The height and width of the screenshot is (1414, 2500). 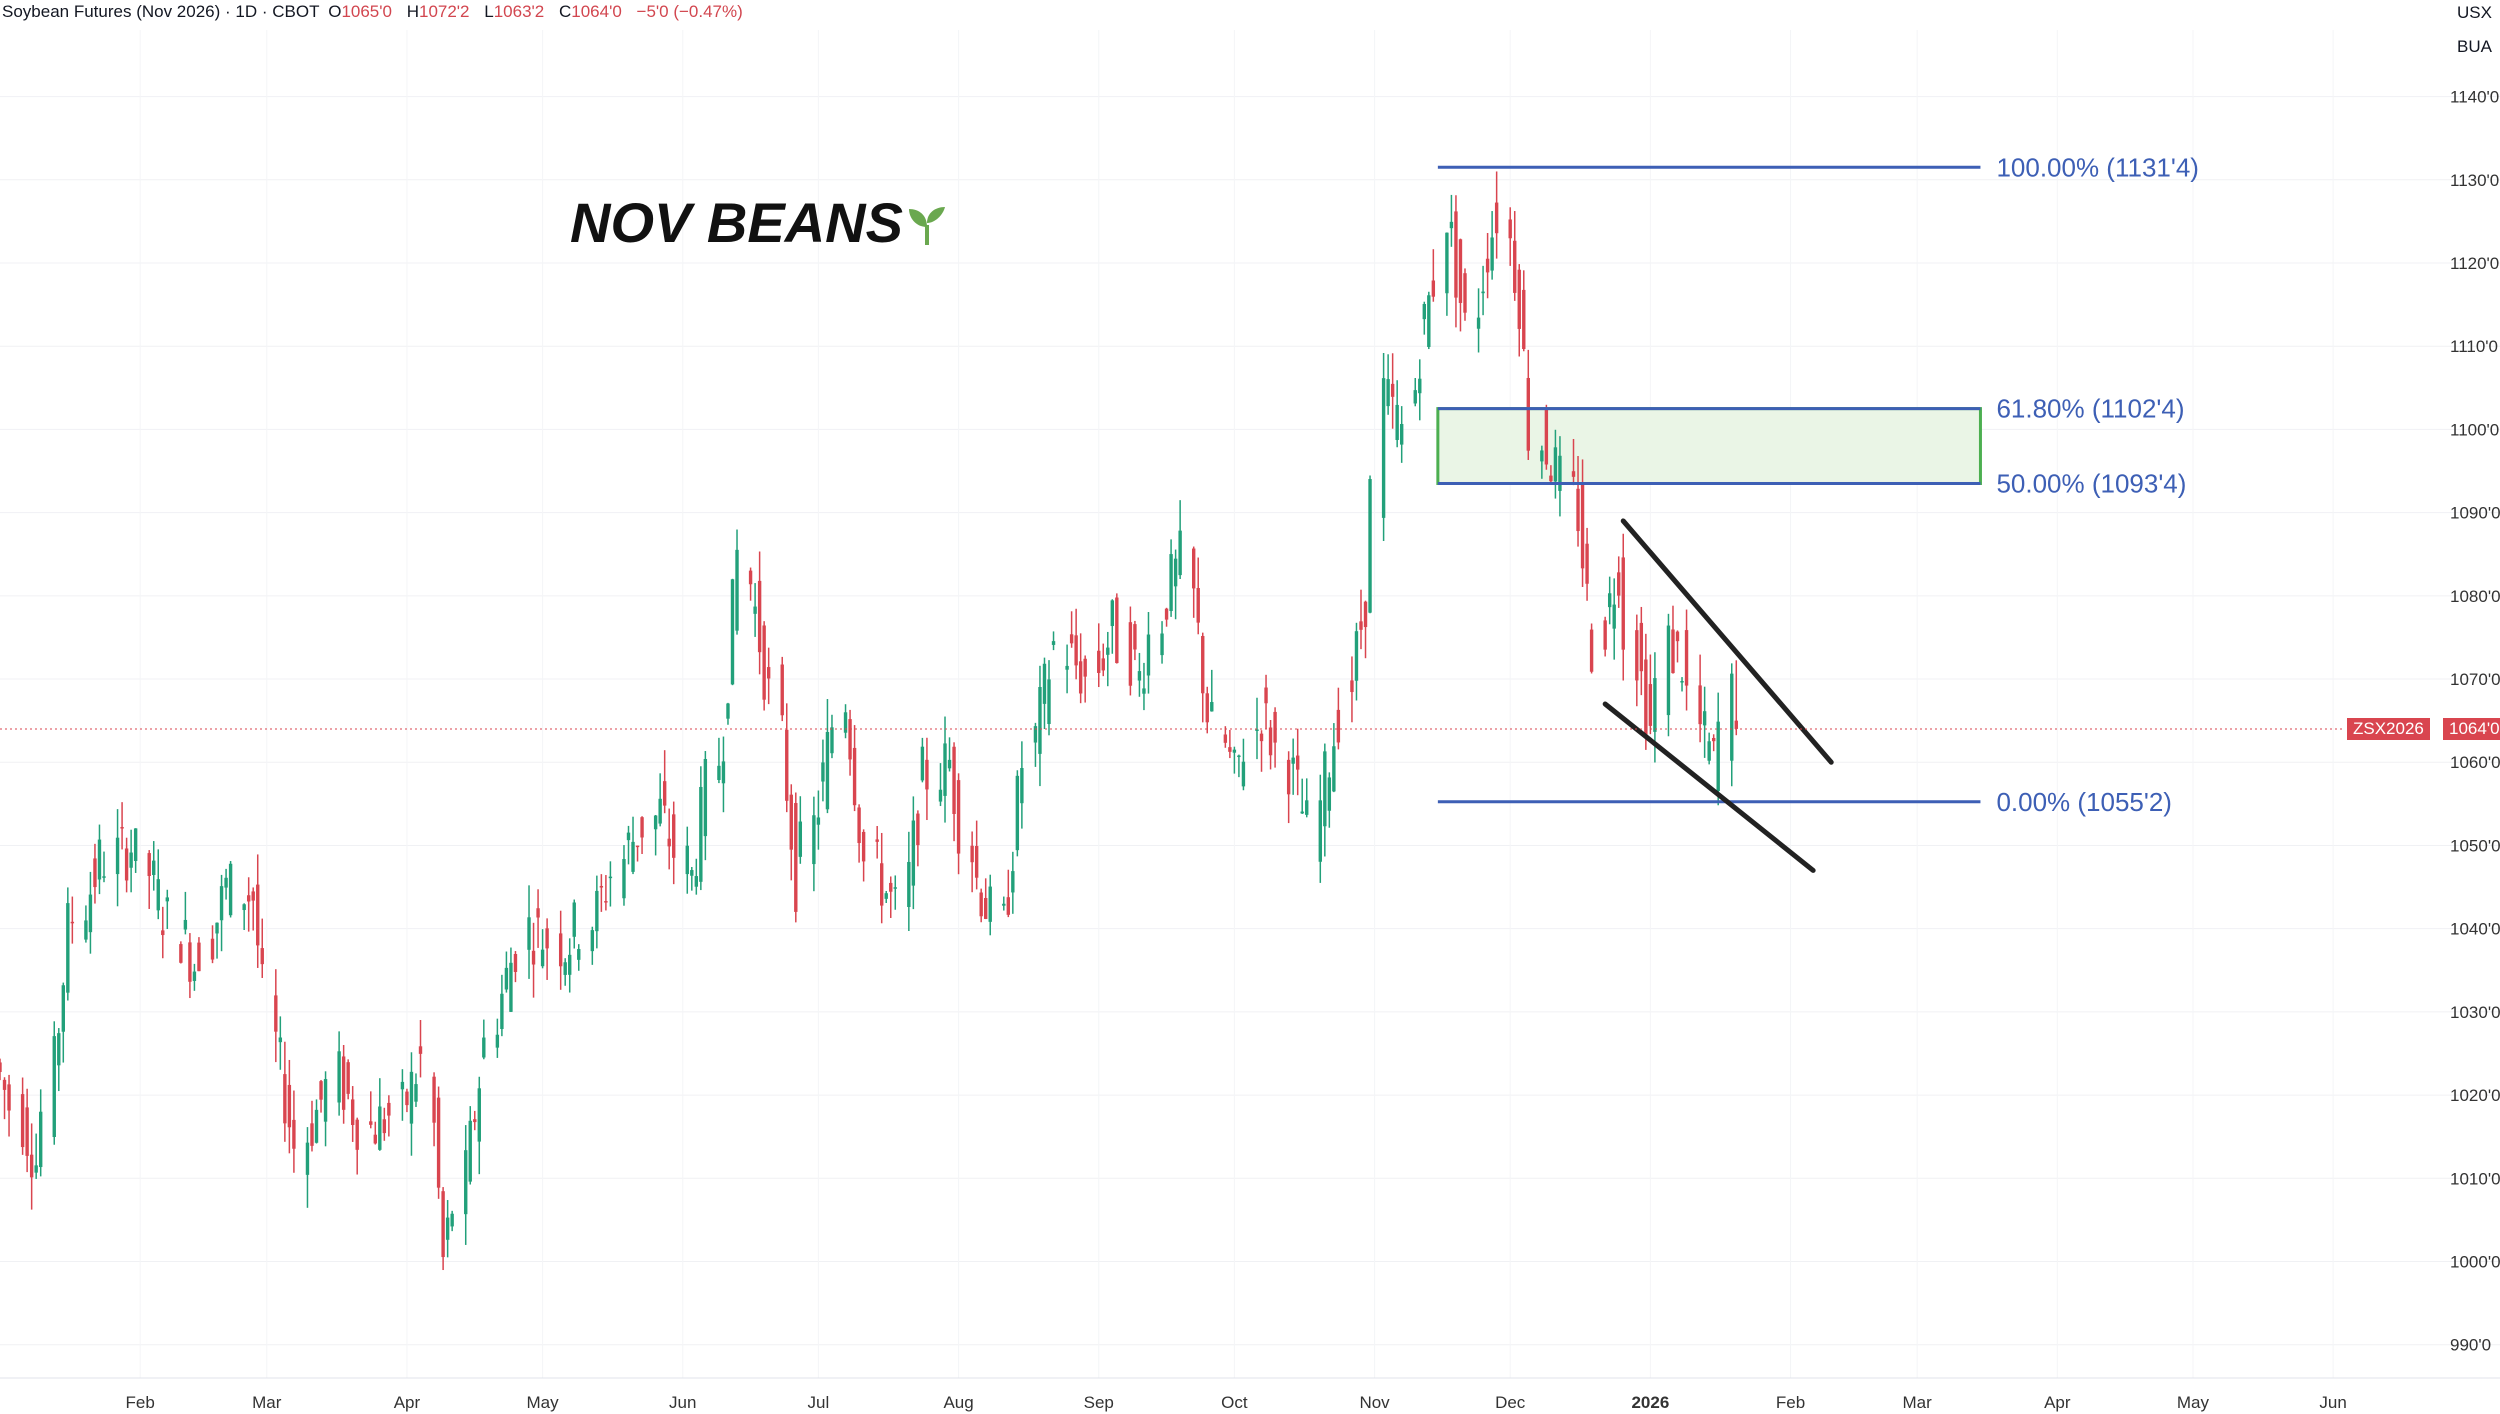 I want to click on unit-label: BUA, so click(x=2474, y=47).